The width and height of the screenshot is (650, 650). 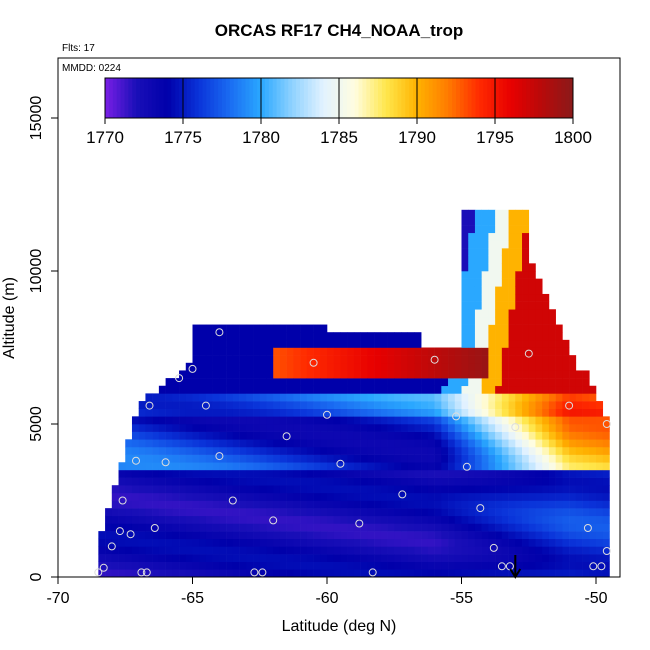 I want to click on y-tick-label: 10000, so click(x=36, y=271).